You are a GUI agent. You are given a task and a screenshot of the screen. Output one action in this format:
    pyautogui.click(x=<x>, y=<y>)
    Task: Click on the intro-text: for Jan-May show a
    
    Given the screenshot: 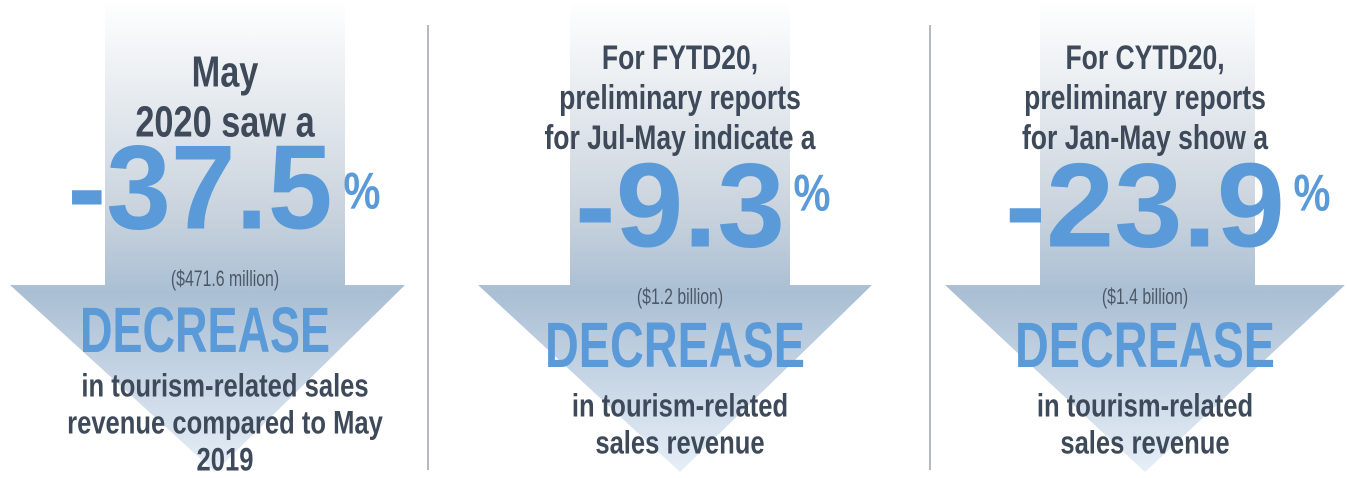 What is the action you would take?
    pyautogui.click(x=1145, y=138)
    